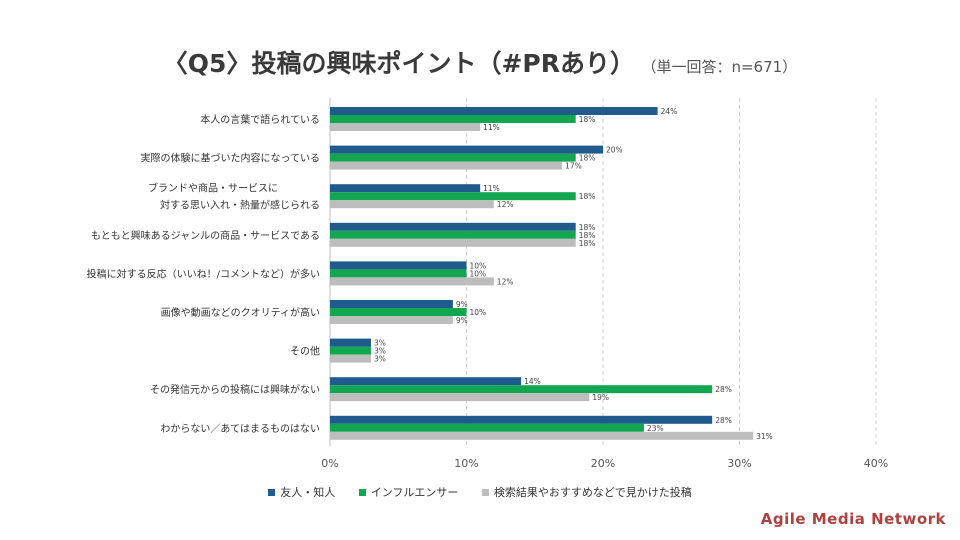 This screenshot has height=540, width=960. Describe the element at coordinates (260, 119) in the screenshot. I see `category-label: 本人の言葉で語られている` at that location.